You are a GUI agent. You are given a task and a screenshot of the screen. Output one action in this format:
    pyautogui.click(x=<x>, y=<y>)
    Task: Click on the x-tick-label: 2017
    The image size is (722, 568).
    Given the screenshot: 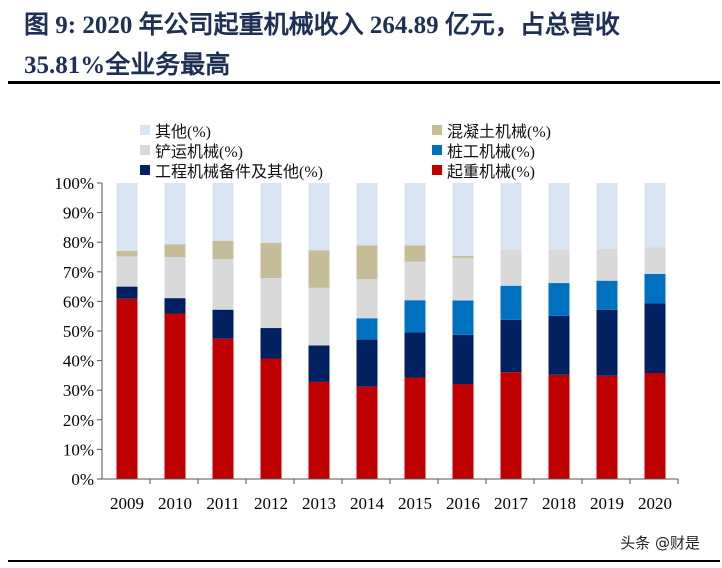 What is the action you would take?
    pyautogui.click(x=511, y=503)
    